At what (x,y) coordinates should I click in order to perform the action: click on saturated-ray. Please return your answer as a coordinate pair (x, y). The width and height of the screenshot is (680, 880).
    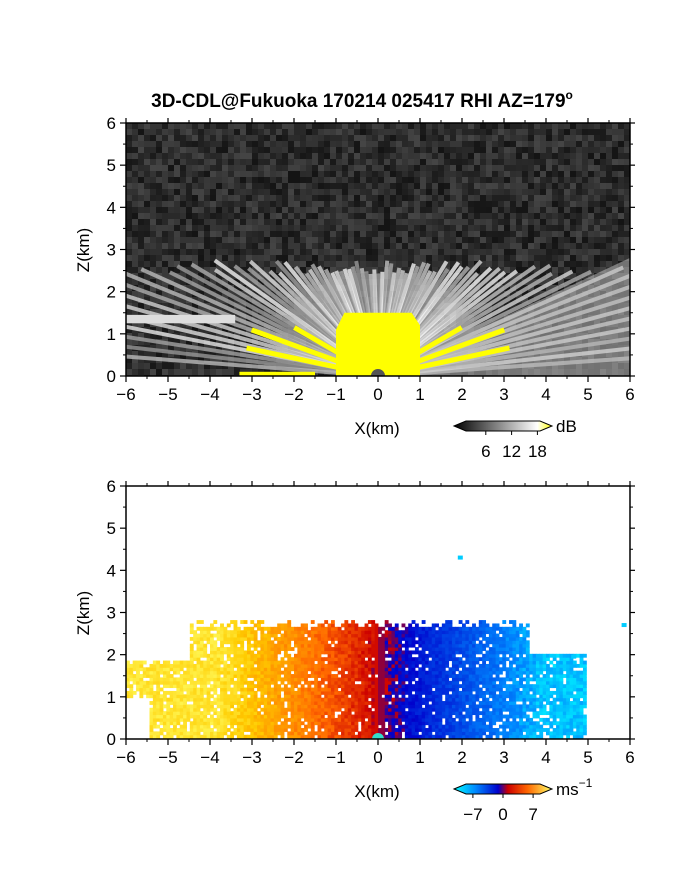
    Looking at the image, I should click on (419, 350).